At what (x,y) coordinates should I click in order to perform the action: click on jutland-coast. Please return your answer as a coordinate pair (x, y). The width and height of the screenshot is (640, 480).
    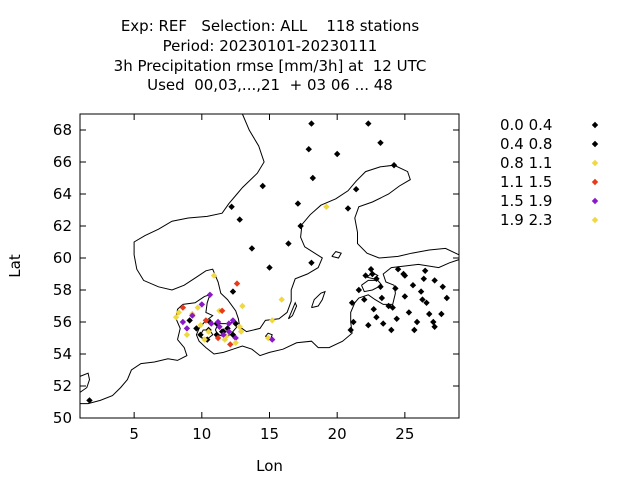
    Looking at the image, I should click on (317, 308).